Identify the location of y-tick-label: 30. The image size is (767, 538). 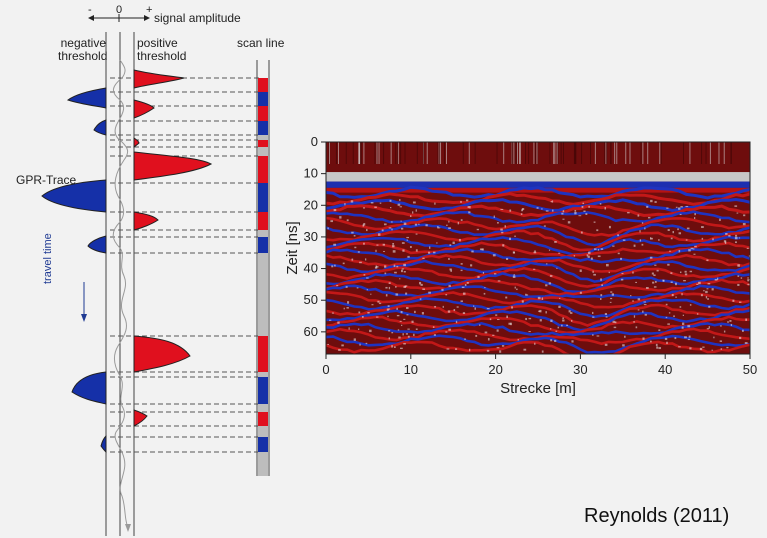
(311, 236).